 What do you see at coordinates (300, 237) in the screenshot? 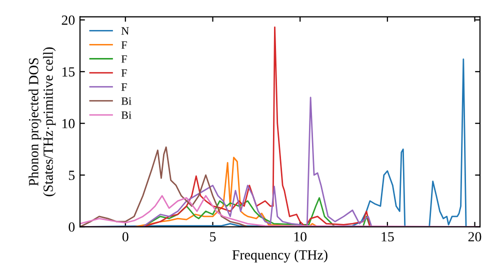
I see `x-tick-label: 10` at bounding box center [300, 237].